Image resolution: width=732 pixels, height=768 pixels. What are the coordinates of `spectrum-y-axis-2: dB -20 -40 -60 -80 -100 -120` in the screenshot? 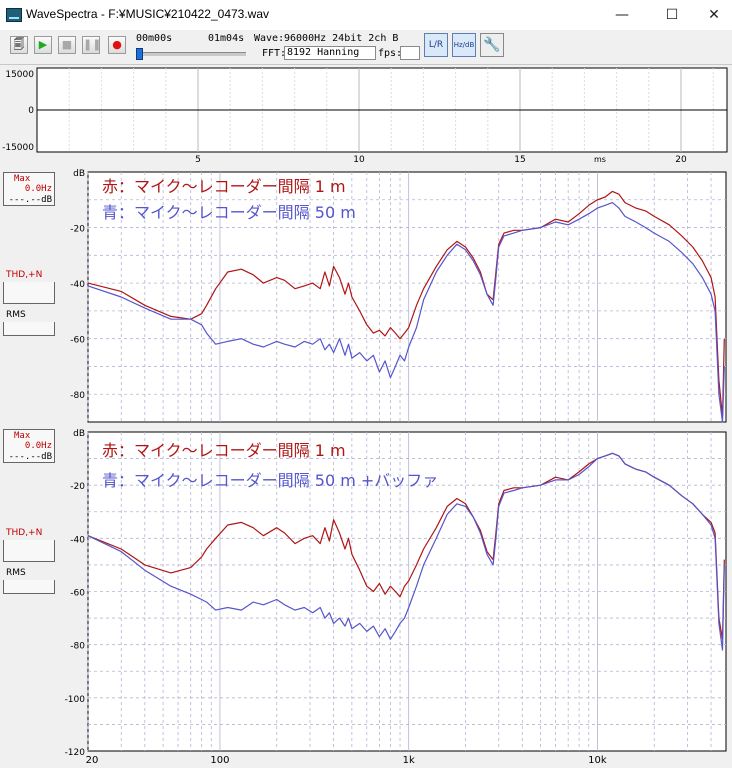 It's located at (75, 593).